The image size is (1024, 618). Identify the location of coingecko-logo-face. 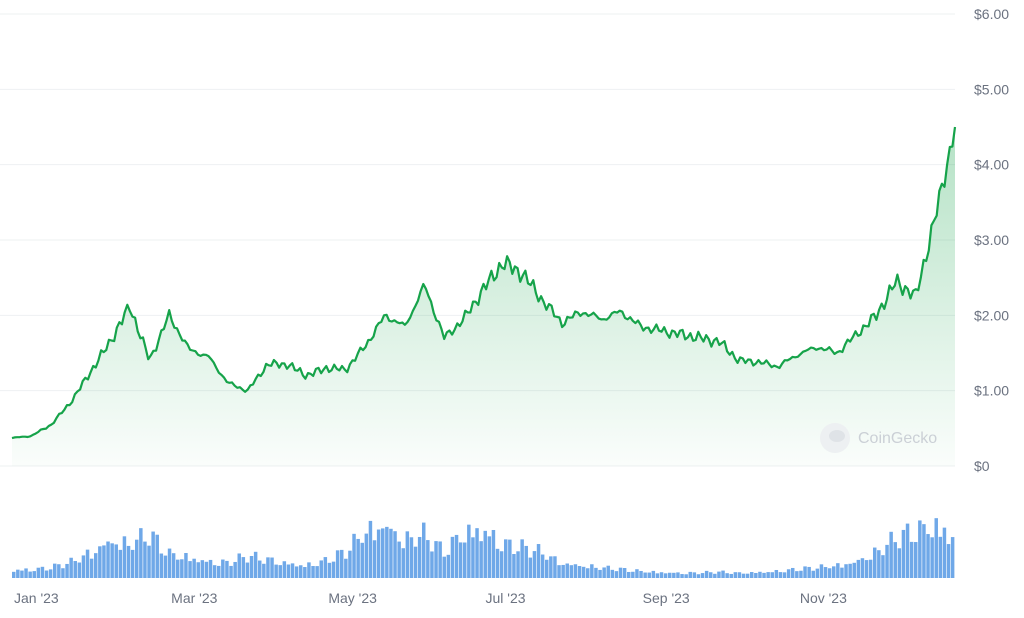
(837, 436).